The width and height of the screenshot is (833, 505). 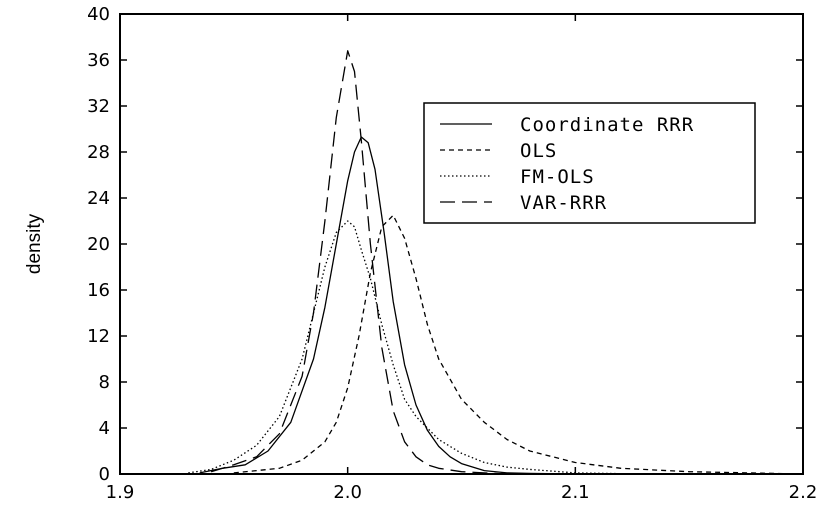 What do you see at coordinates (120, 492) in the screenshot?
I see `x-tick-label: 1.9` at bounding box center [120, 492].